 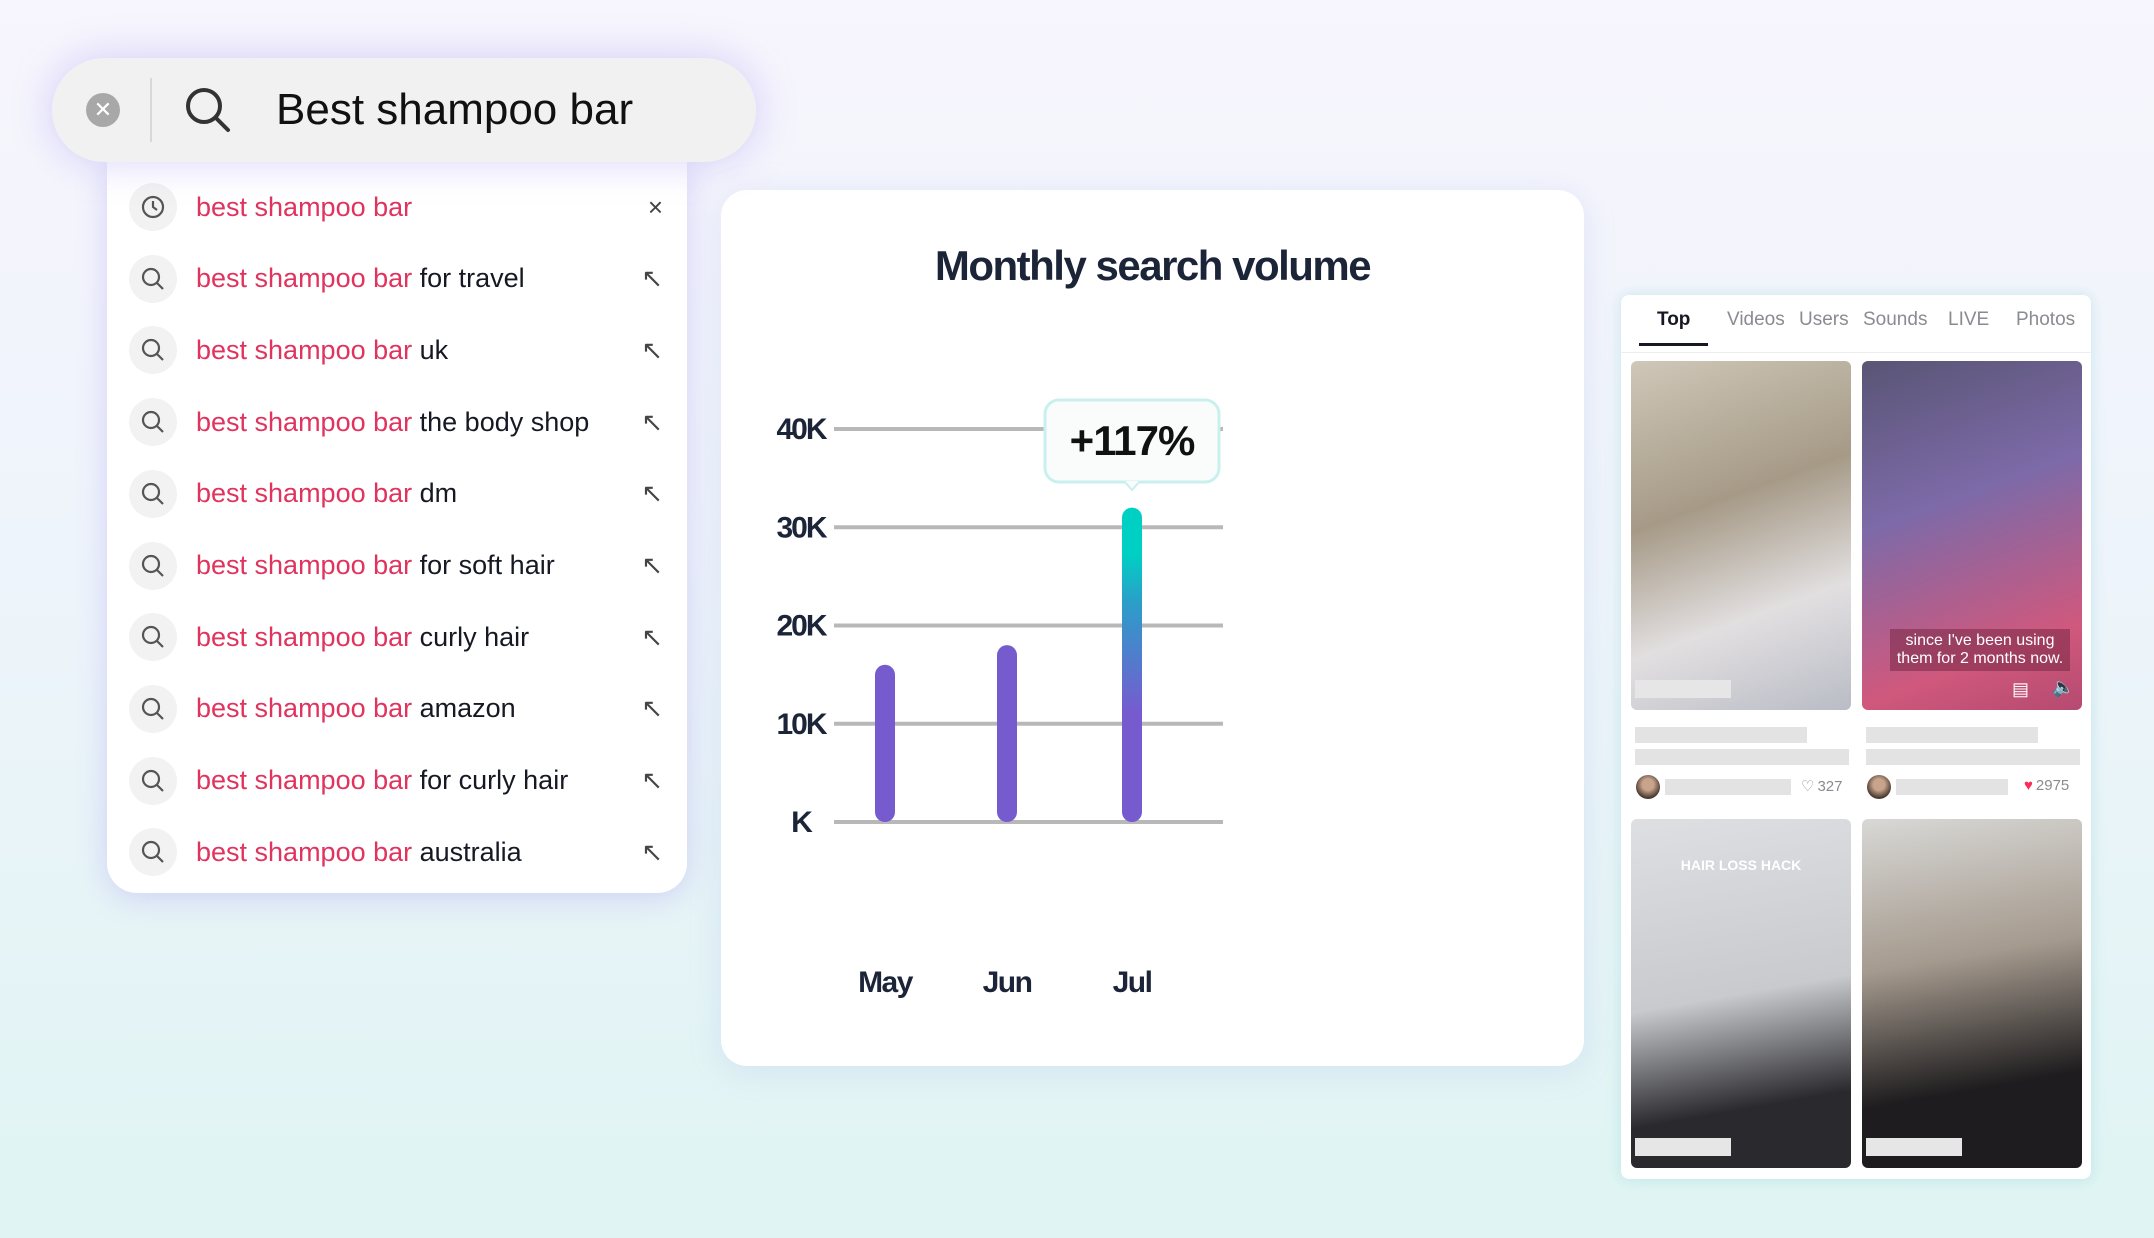 What do you see at coordinates (1741, 865) in the screenshot?
I see `video-caption: HAIR LOSS HACK` at bounding box center [1741, 865].